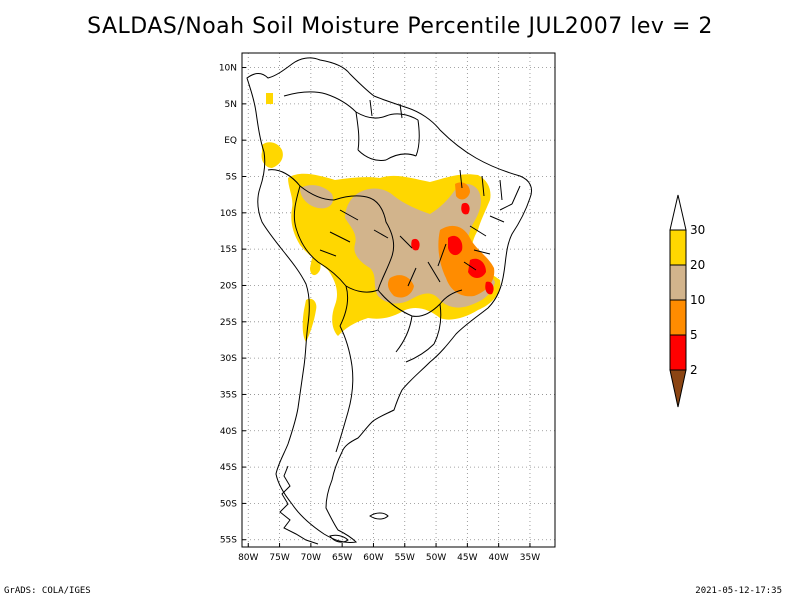  Describe the element at coordinates (228, 286) in the screenshot. I see `lat-tick-label: 20S` at that location.